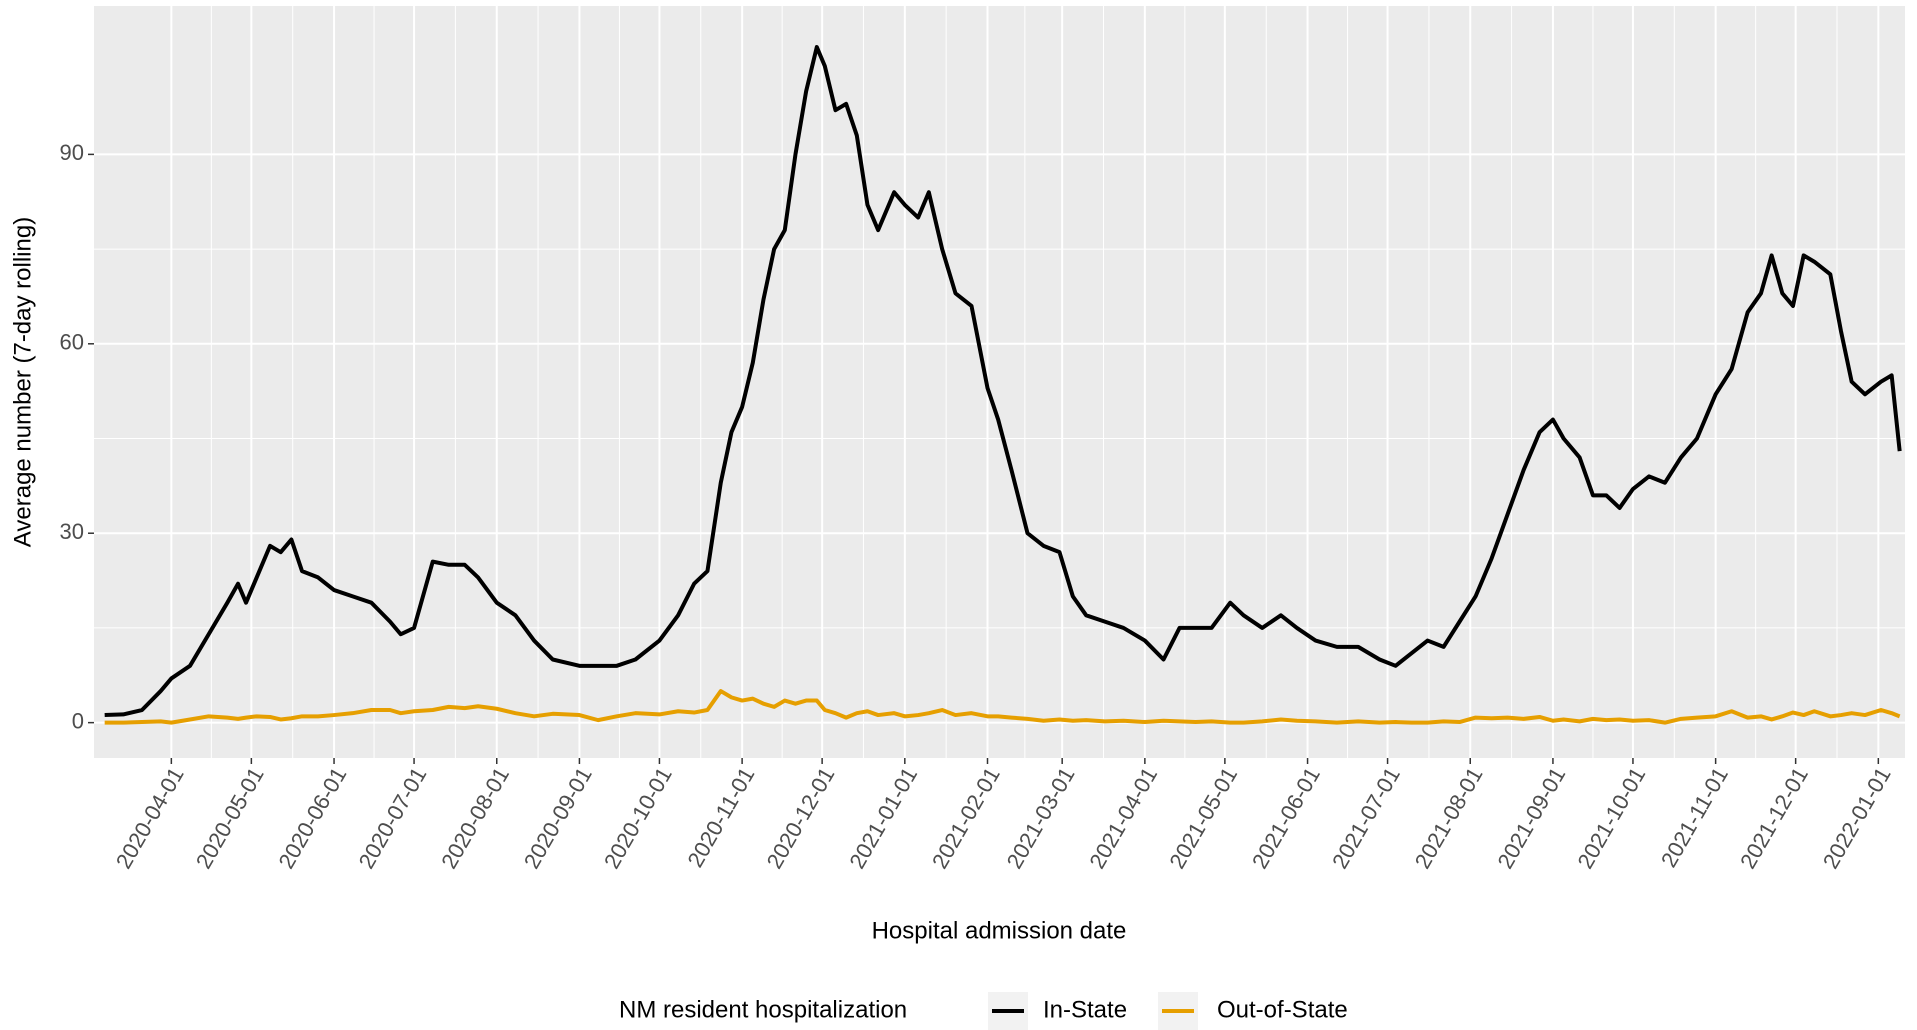  I want to click on legend-label: Out-of-State, so click(1282, 1009).